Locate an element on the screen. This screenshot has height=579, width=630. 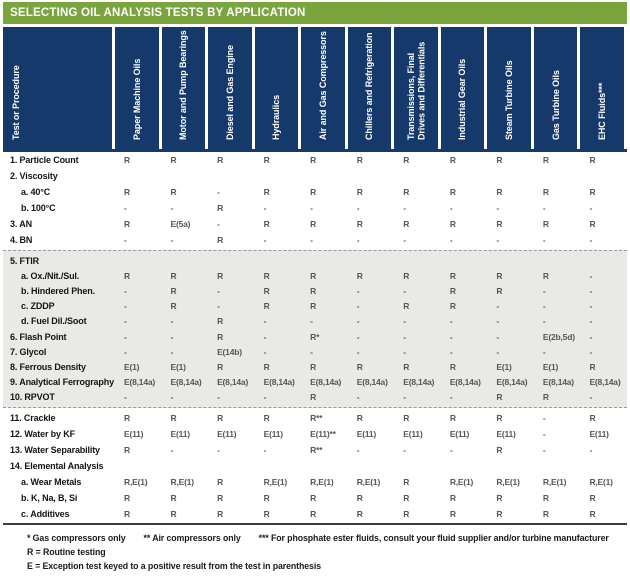
column-header-label: Diesel and Gas Engine is located at coordinates (229, 92).